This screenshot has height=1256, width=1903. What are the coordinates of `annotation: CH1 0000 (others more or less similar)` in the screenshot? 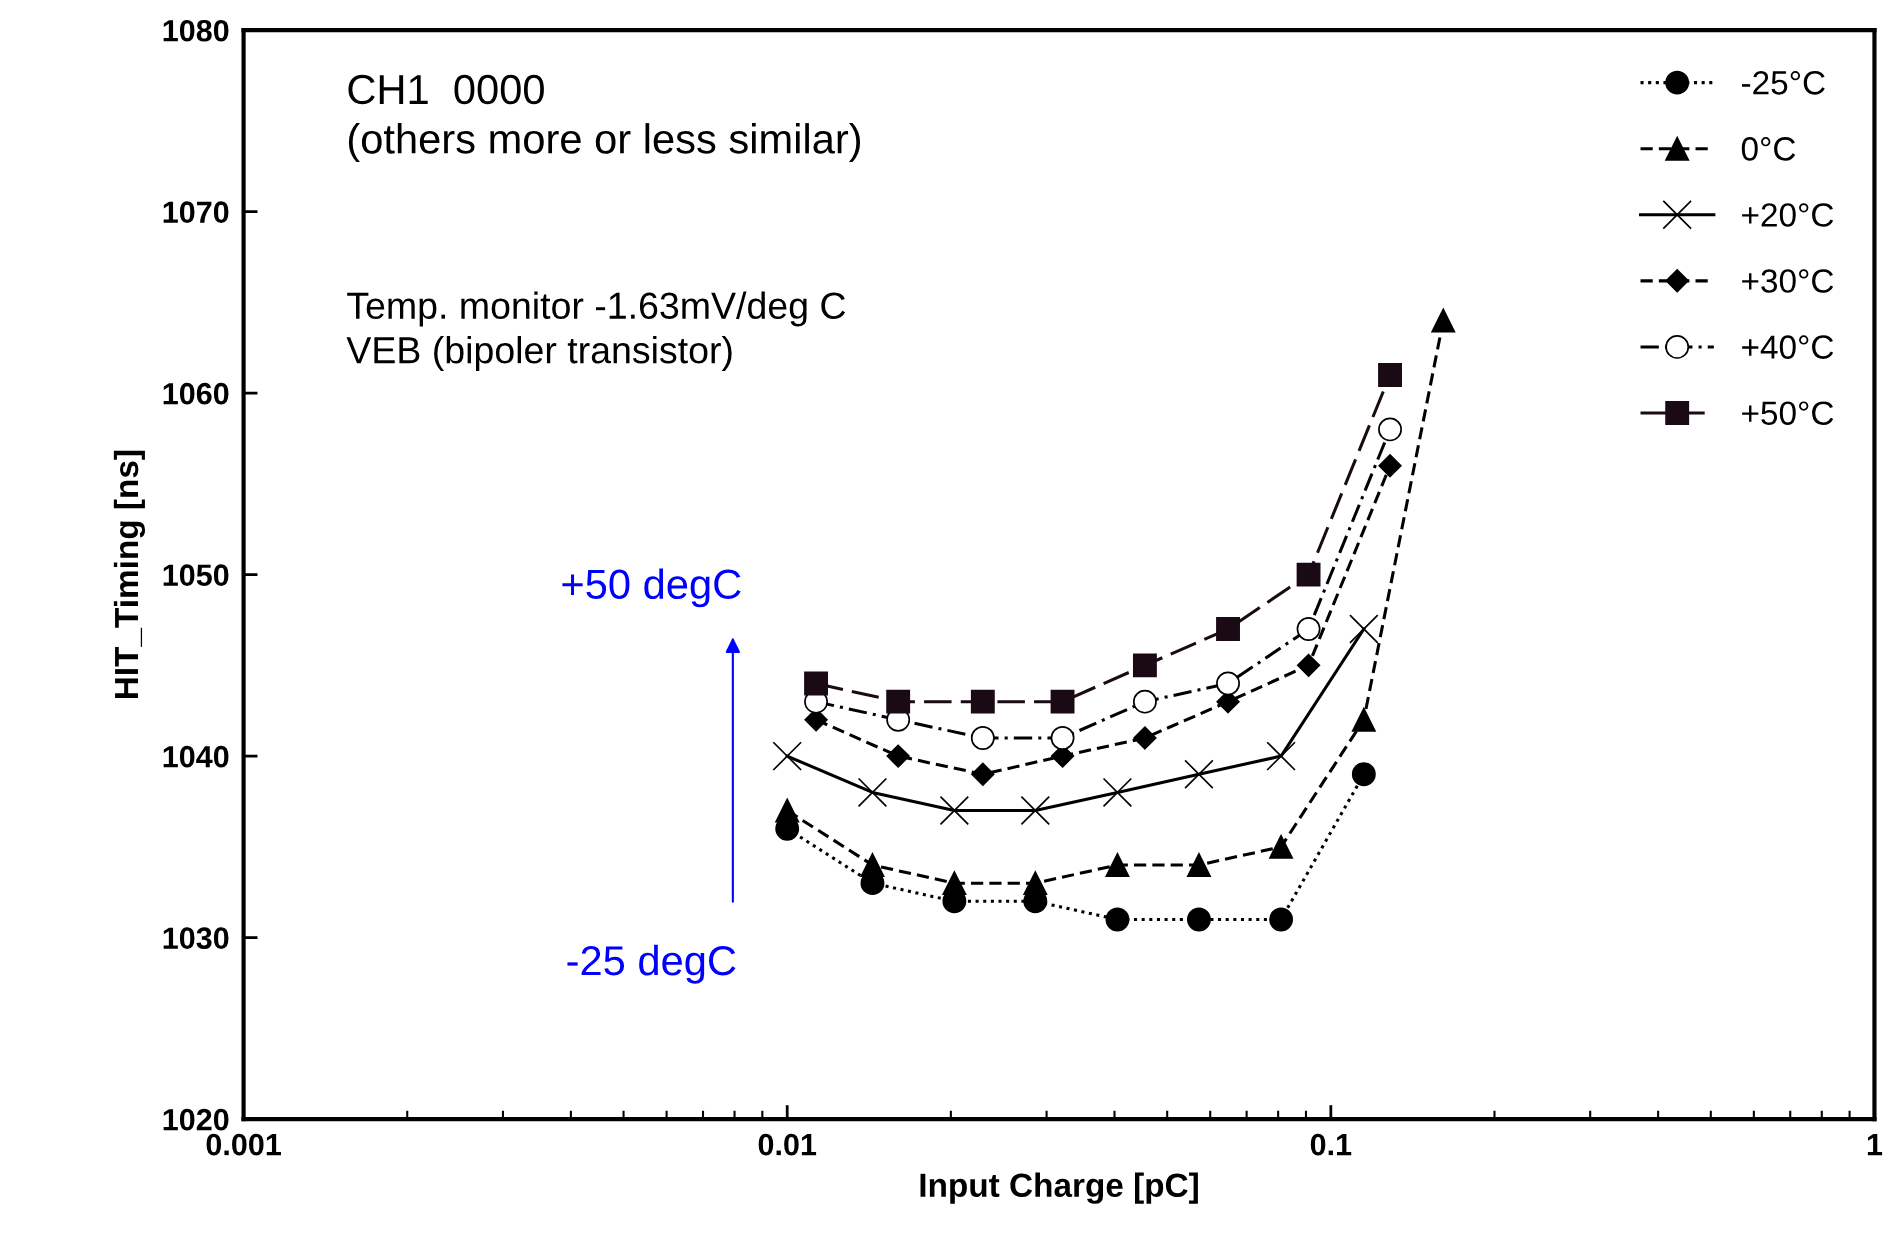 It's located at (604, 118).